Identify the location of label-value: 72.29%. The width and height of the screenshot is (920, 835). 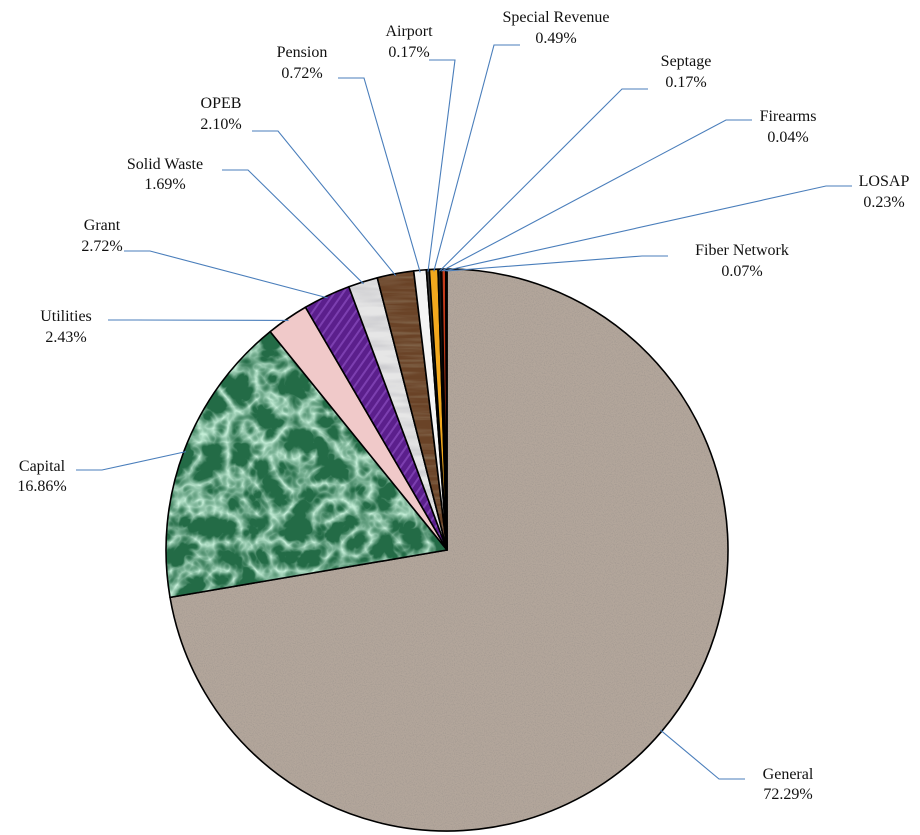
(787, 794).